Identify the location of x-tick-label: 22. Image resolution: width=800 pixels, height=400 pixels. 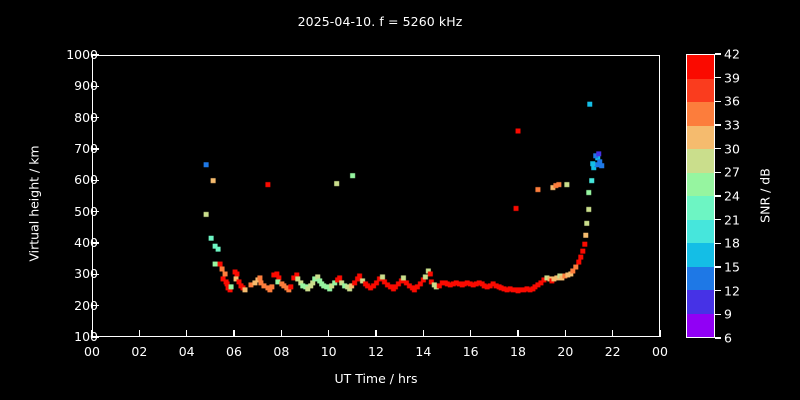
(612, 351).